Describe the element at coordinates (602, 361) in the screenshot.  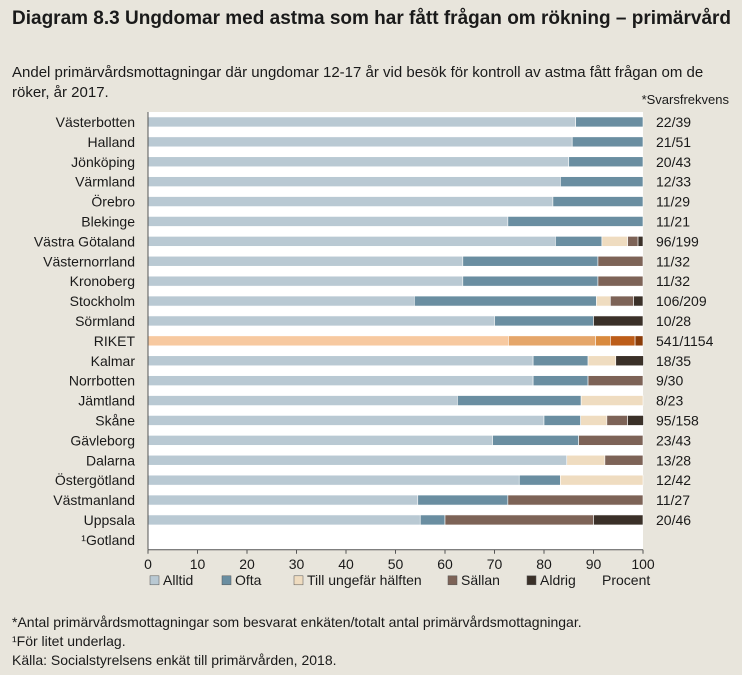
I see `bar-kalmar-till-ungefär-hälften` at that location.